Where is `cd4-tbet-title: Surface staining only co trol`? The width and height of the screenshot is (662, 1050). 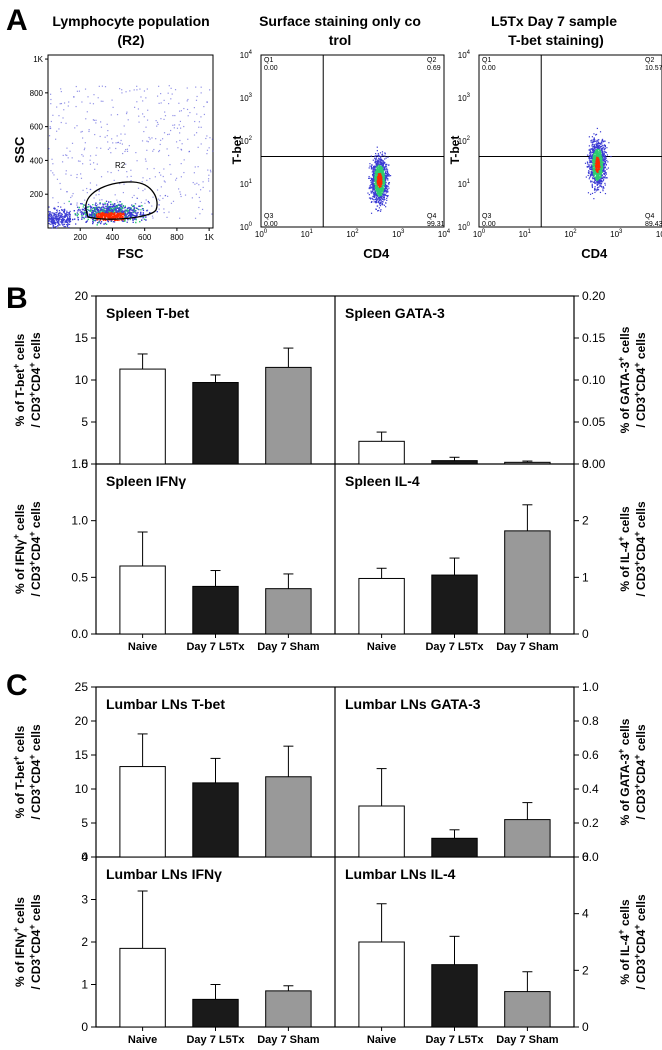 cd4-tbet-title: Surface staining only co trol is located at coordinates (340, 30).